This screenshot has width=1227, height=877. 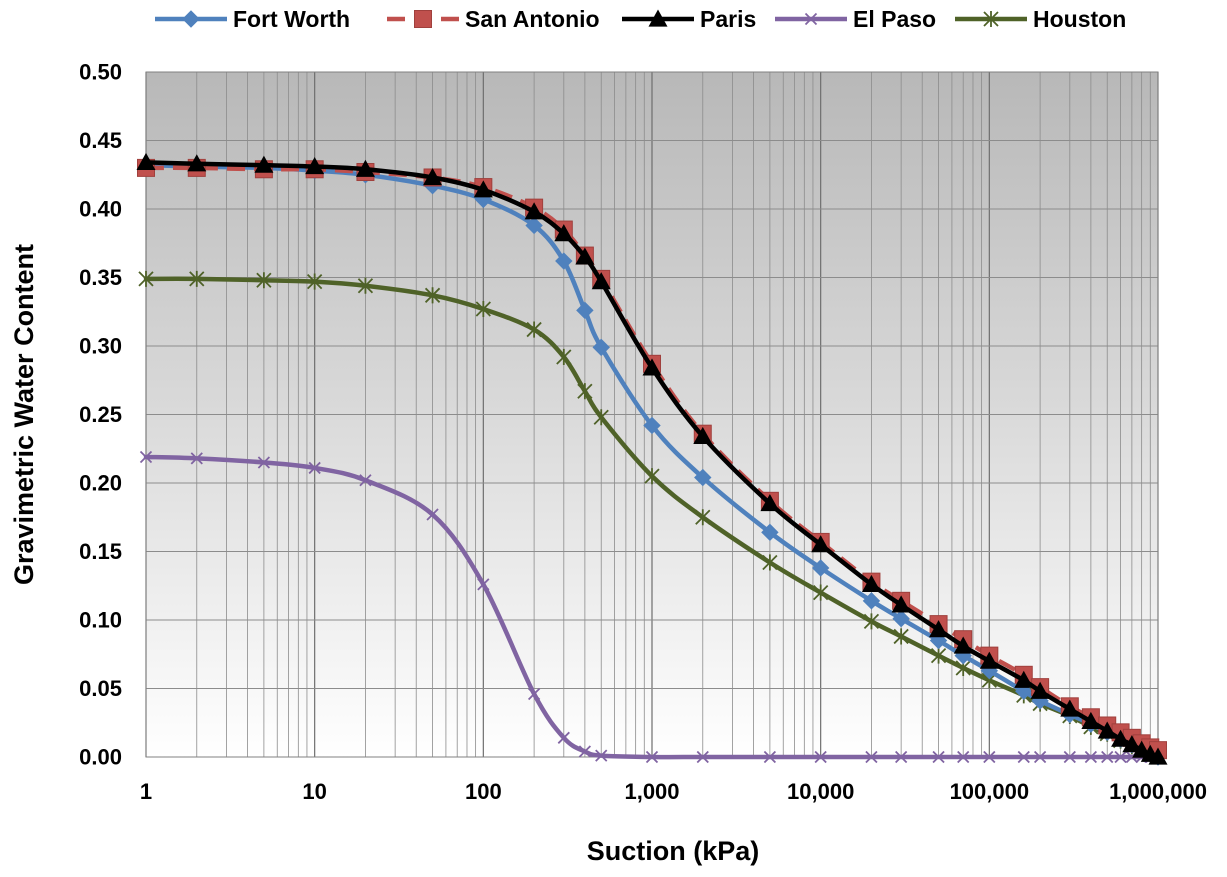 I want to click on legend-item-fort-worth: Fort Worth, so click(x=252, y=19).